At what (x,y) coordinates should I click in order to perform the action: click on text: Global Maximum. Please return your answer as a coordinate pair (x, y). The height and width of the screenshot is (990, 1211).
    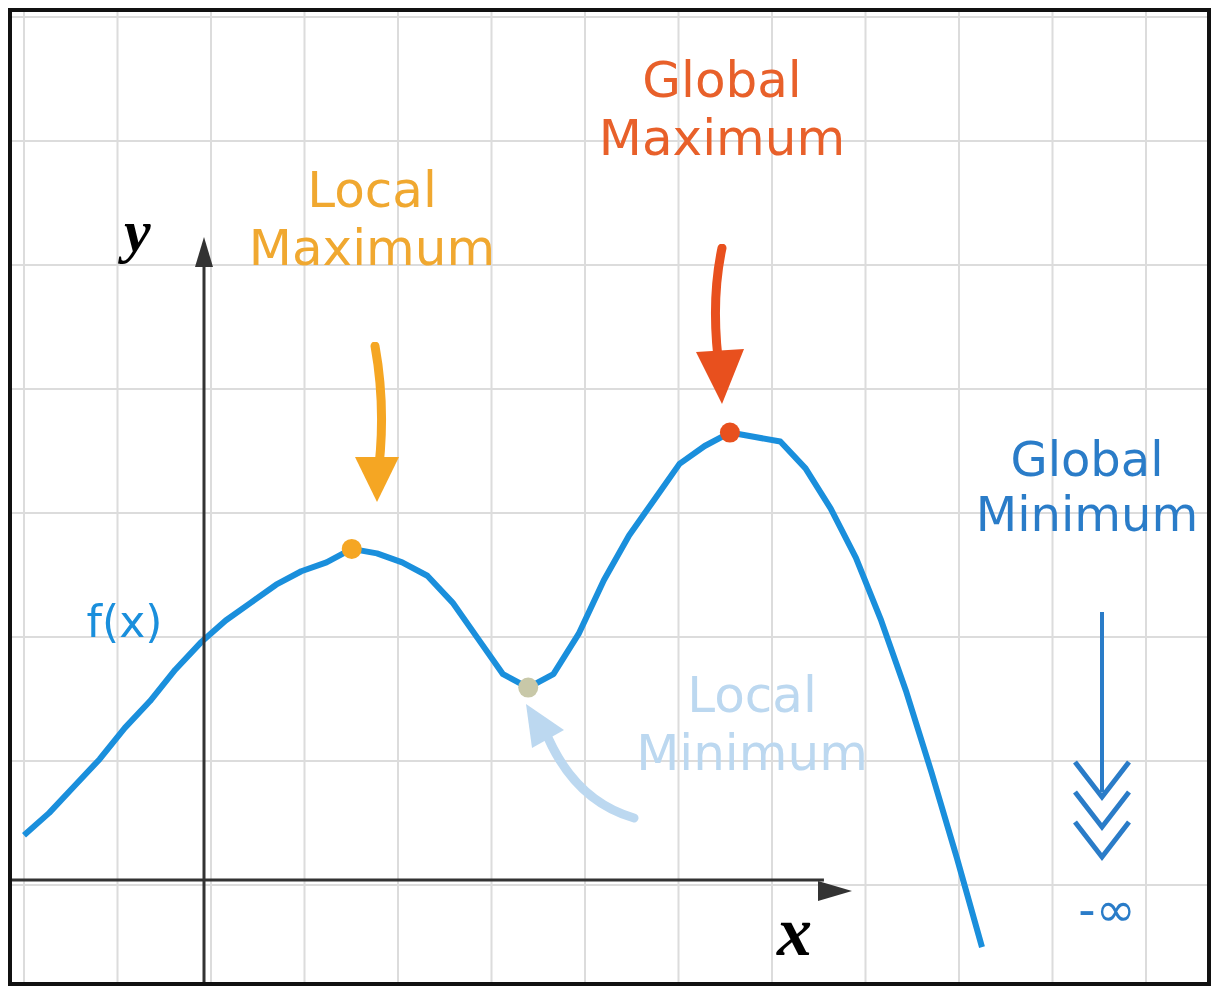
    Looking at the image, I should click on (722, 109).